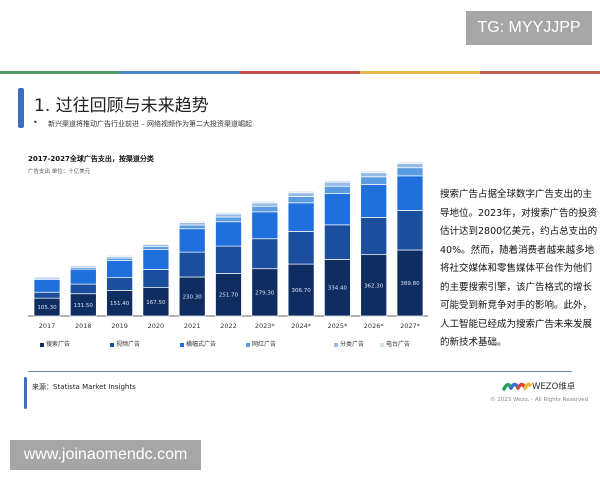  I want to click on legend-label: 网红广告, so click(264, 344).